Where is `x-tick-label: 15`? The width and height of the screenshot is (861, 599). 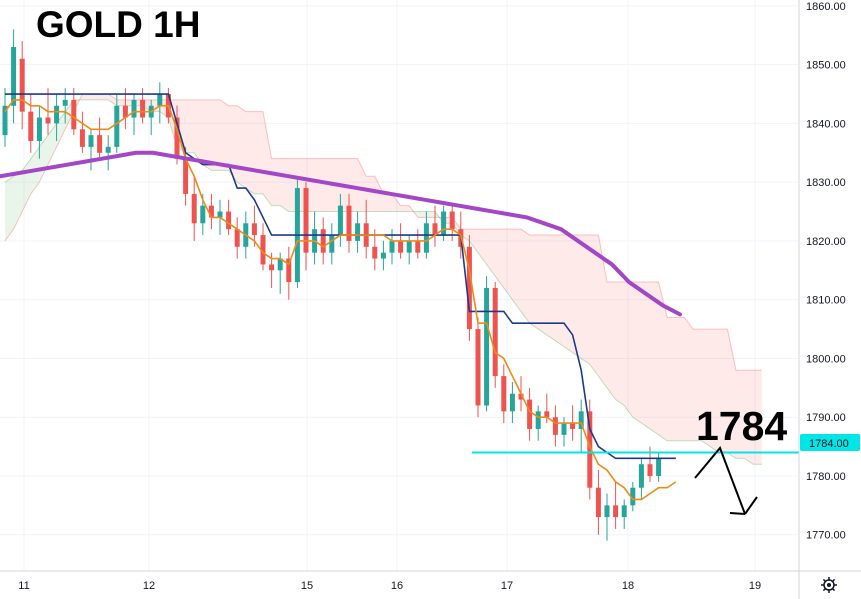 x-tick-label: 15 is located at coordinates (307, 586).